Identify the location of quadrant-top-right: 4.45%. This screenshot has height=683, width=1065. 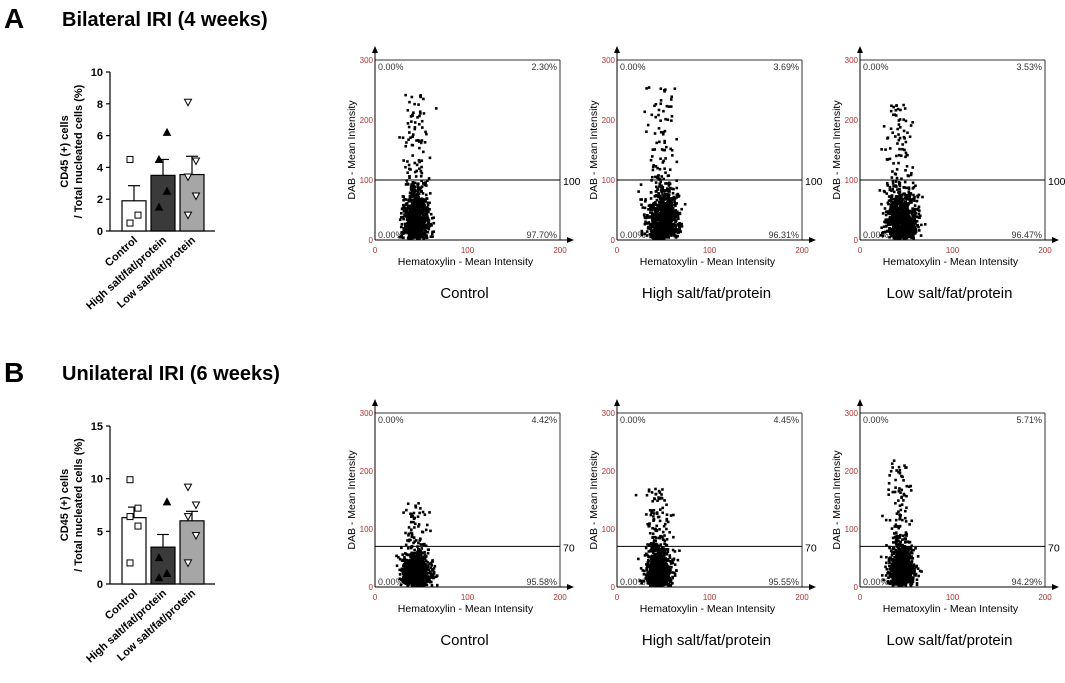
(786, 420).